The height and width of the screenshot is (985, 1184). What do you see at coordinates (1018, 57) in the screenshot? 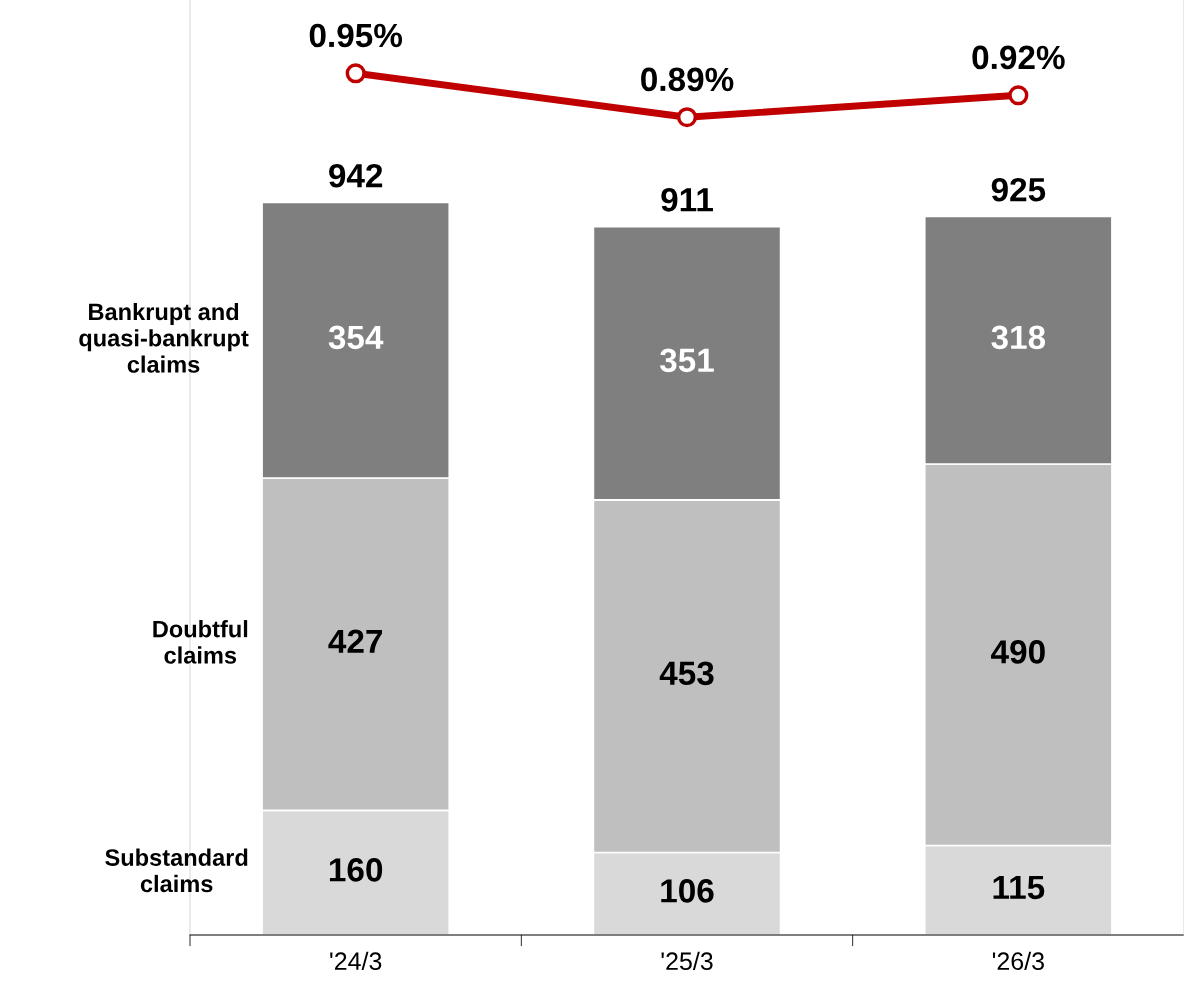
I see `data-label: 0.92%` at bounding box center [1018, 57].